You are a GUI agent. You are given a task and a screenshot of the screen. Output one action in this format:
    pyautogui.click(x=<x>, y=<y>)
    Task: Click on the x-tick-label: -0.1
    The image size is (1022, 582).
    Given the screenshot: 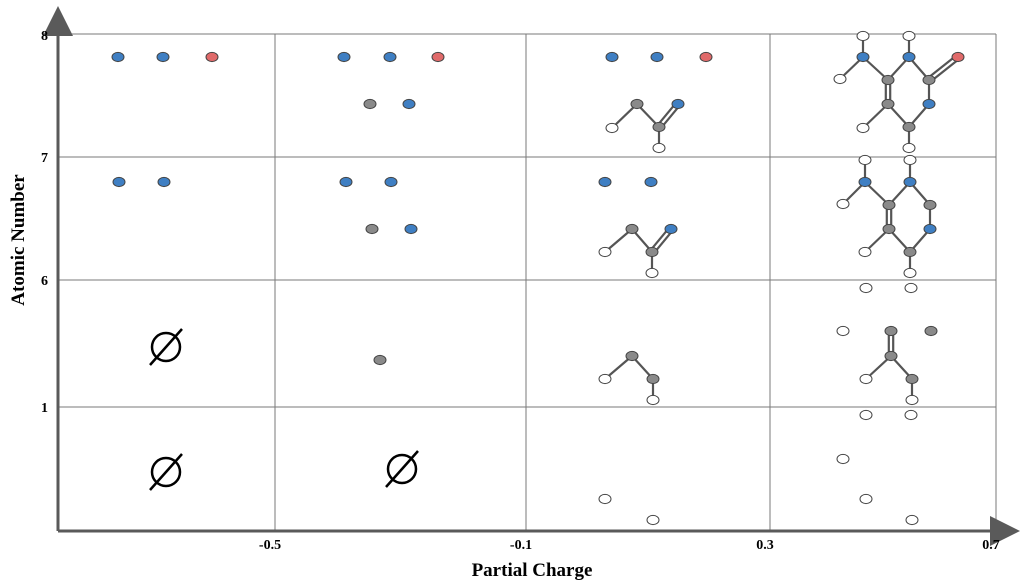 What is the action you would take?
    pyautogui.click(x=521, y=545)
    